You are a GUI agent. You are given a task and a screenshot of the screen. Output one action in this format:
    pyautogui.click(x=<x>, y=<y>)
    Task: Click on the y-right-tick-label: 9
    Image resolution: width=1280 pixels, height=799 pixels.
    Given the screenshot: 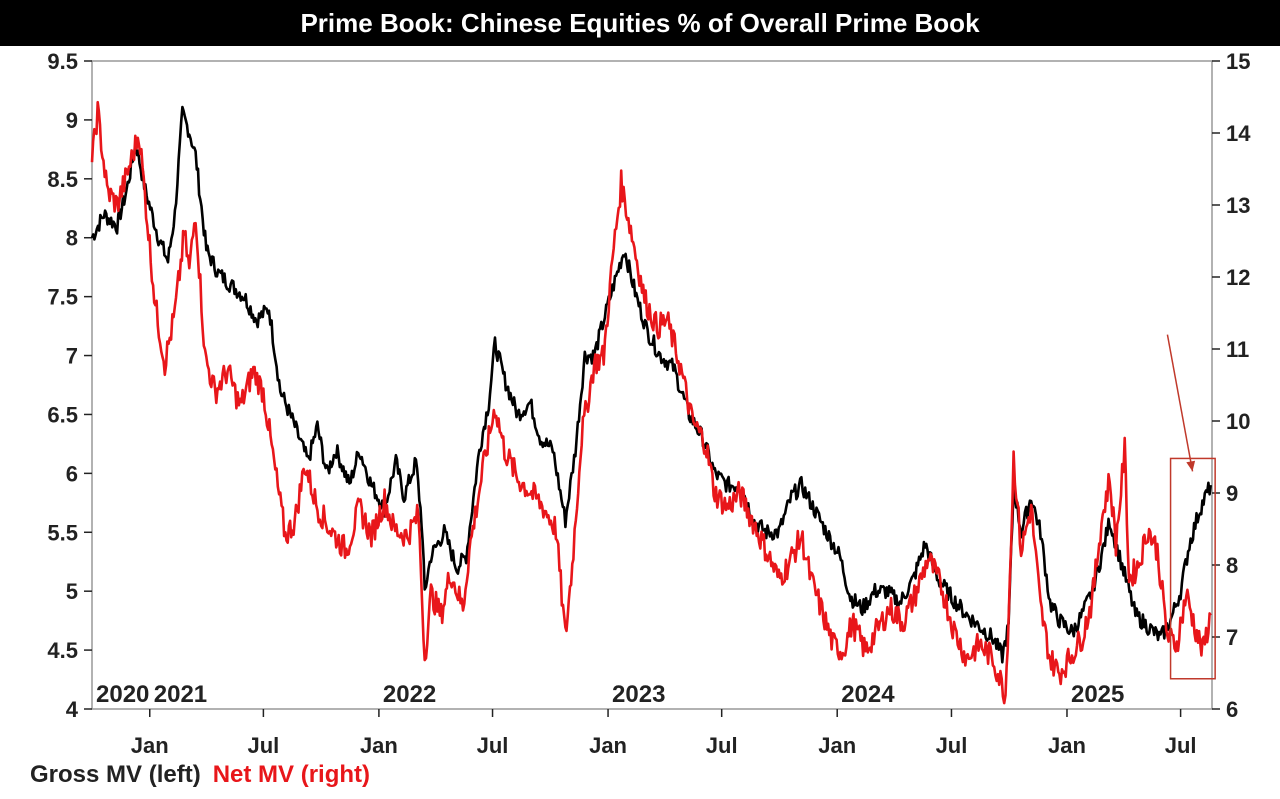 What is the action you would take?
    pyautogui.click(x=1232, y=493)
    